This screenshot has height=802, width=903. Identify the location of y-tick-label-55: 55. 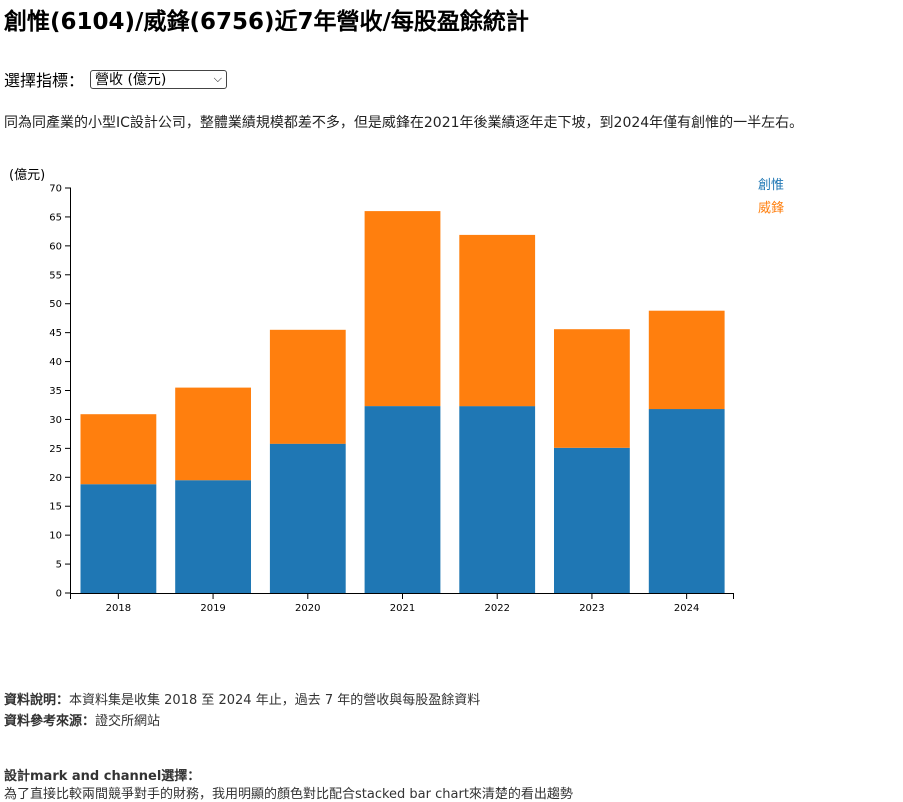
(55, 275).